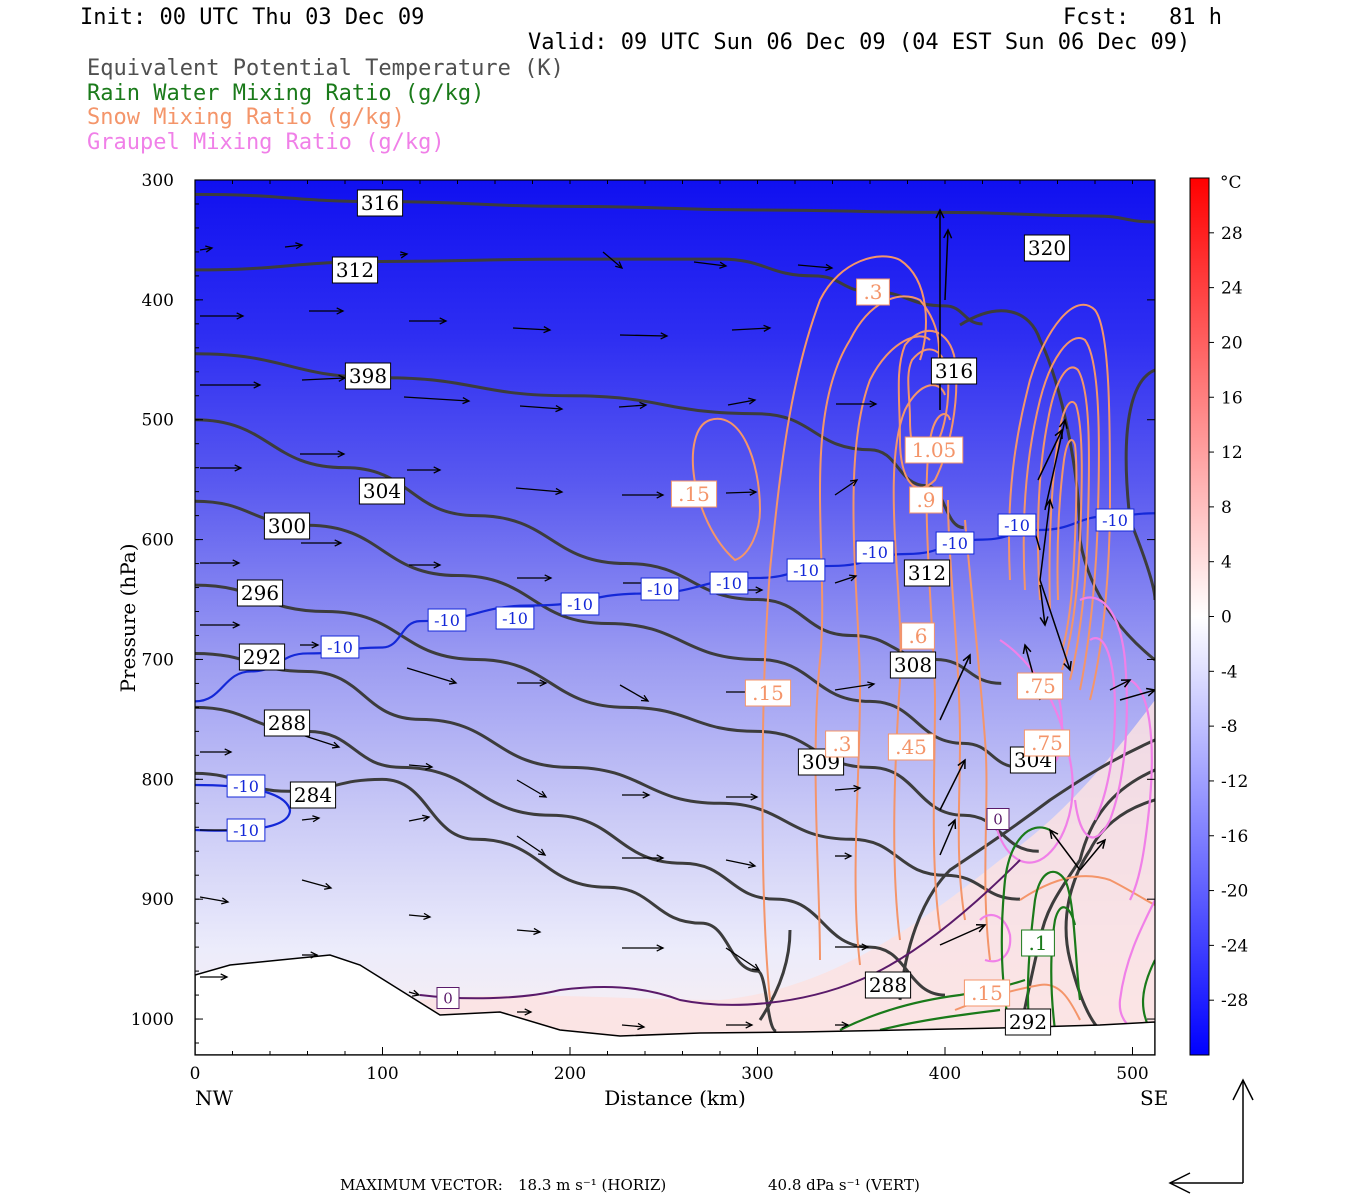  I want to click on y-tick-label: 900, so click(158, 900).